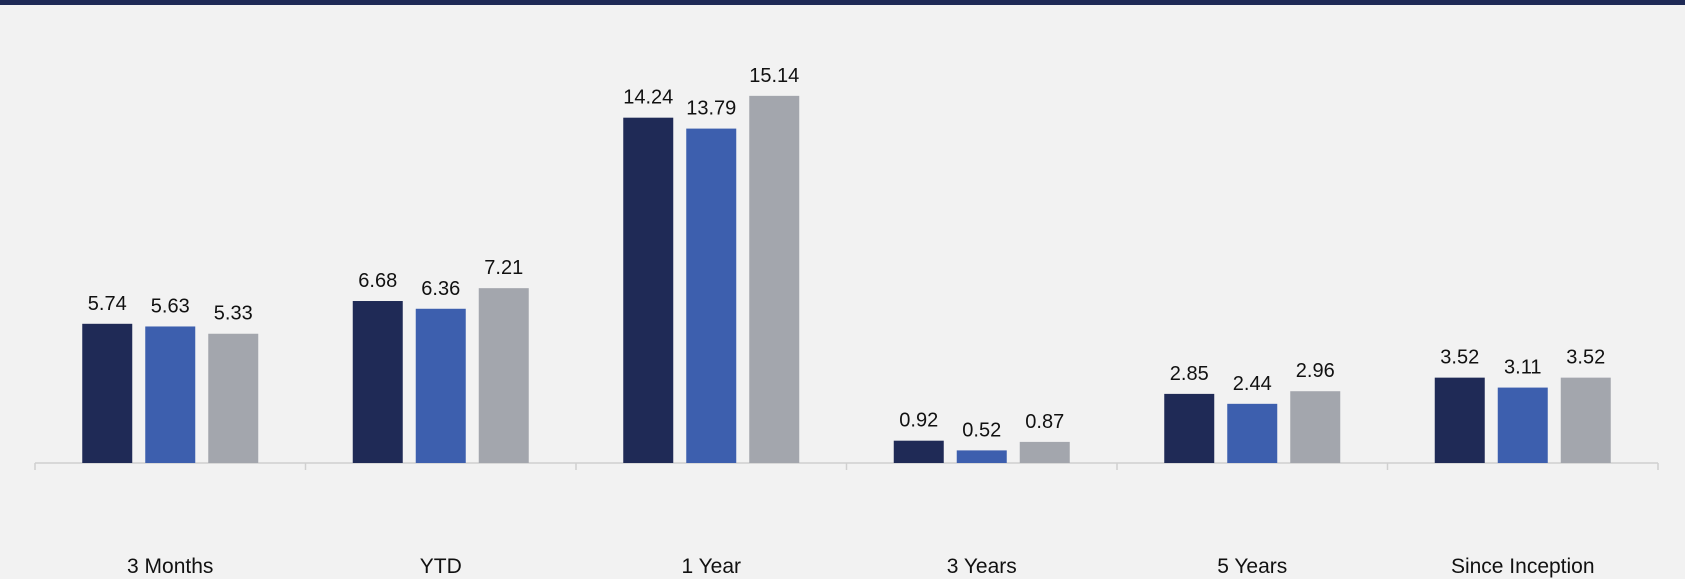  Describe the element at coordinates (170, 306) in the screenshot. I see `data-label: 5.63` at that location.